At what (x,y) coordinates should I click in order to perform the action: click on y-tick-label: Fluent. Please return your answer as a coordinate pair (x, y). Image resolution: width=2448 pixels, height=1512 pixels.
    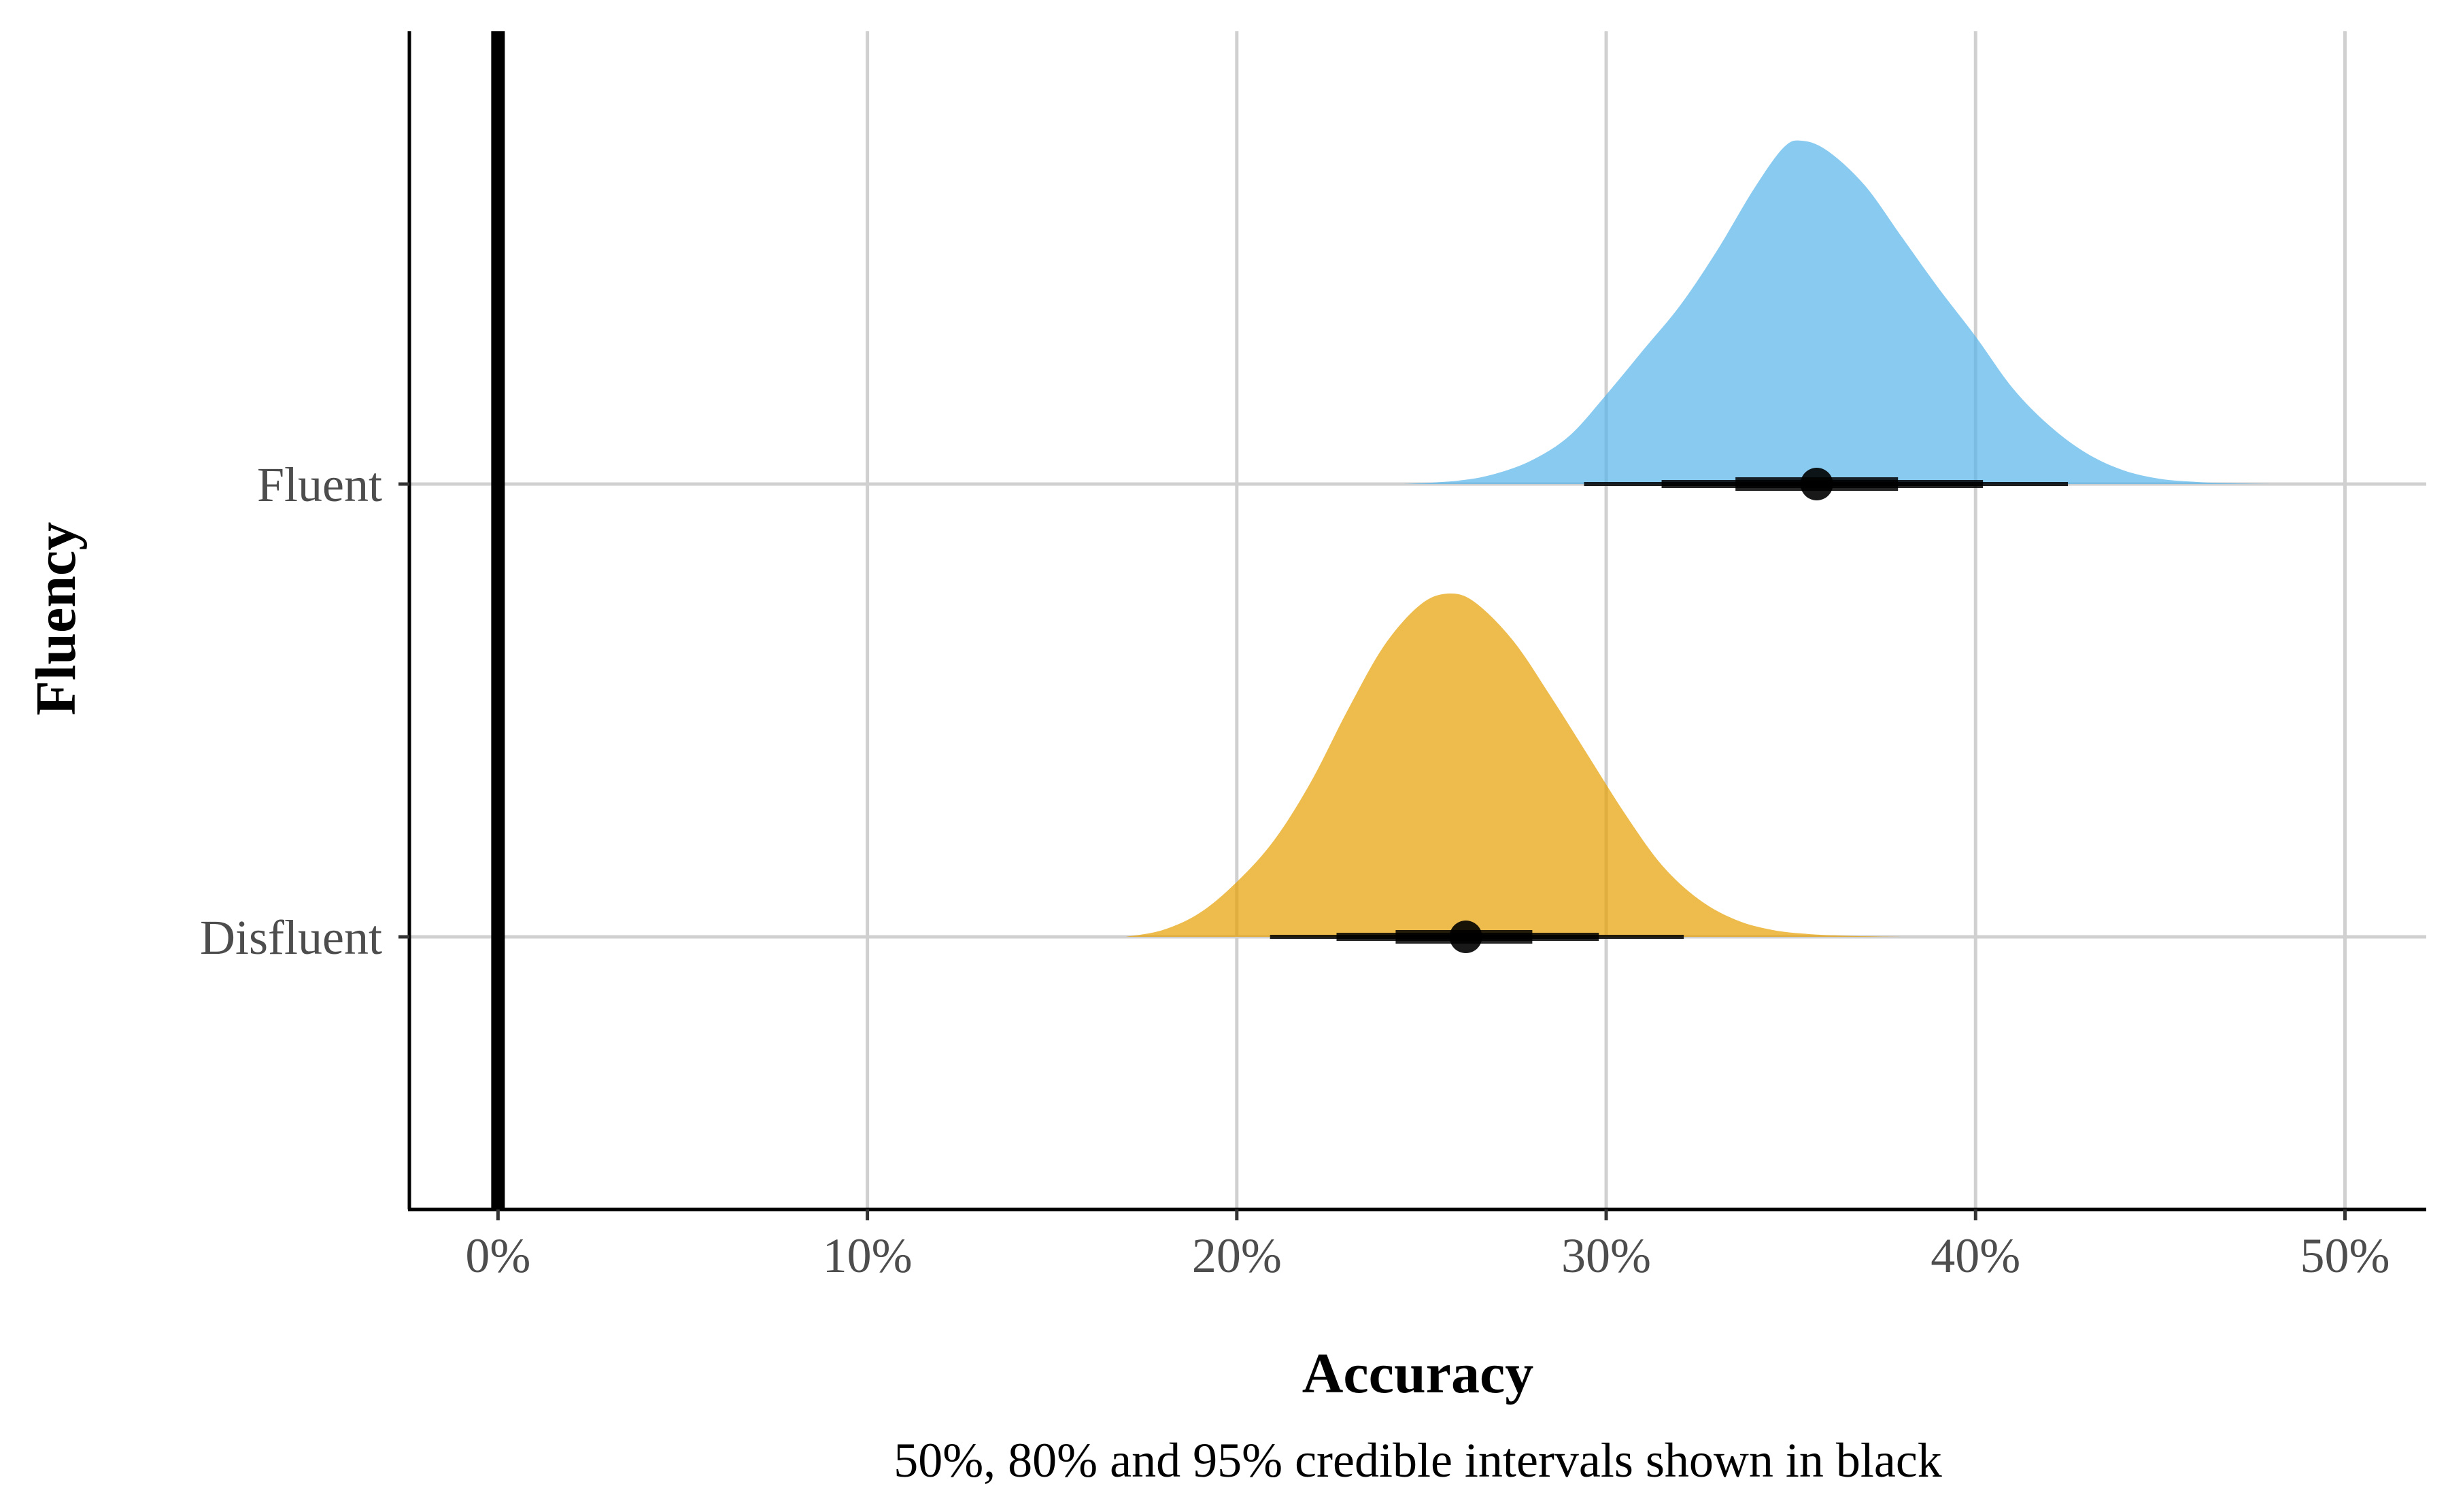
    Looking at the image, I should click on (320, 485).